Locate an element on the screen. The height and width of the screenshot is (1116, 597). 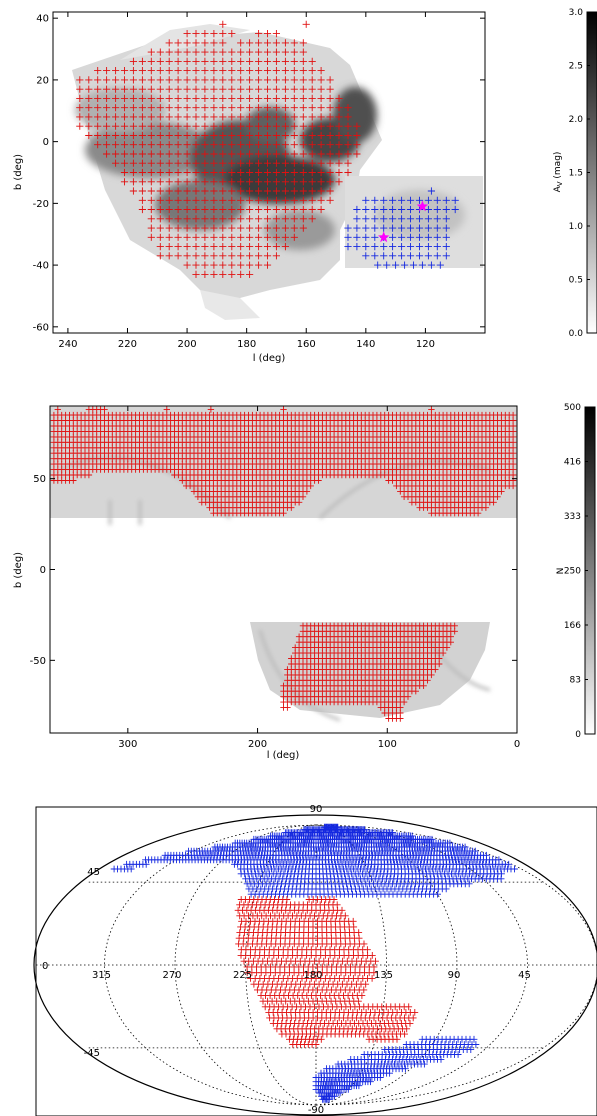
star-marker is located at coordinates (384, 237).